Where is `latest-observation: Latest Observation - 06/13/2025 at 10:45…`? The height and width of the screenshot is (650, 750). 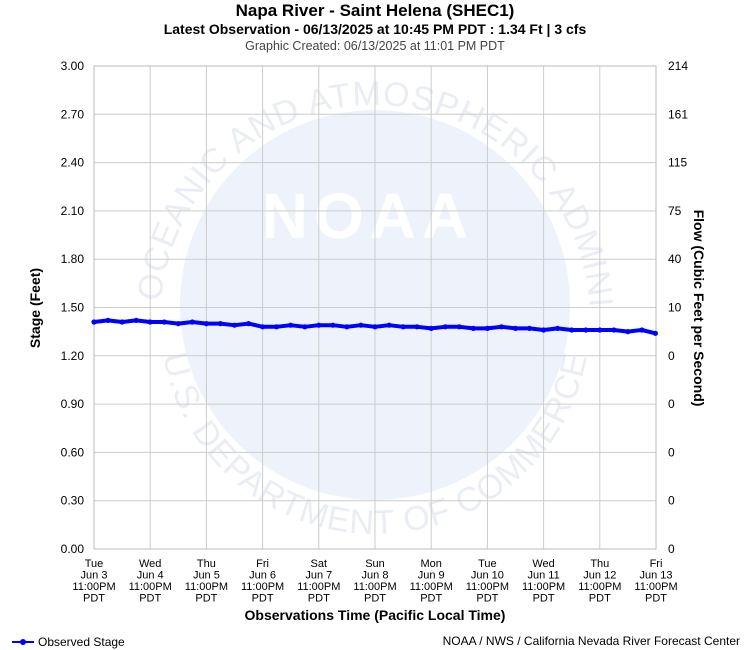 latest-observation: Latest Observation - 06/13/2025 at 10:45… is located at coordinates (375, 29).